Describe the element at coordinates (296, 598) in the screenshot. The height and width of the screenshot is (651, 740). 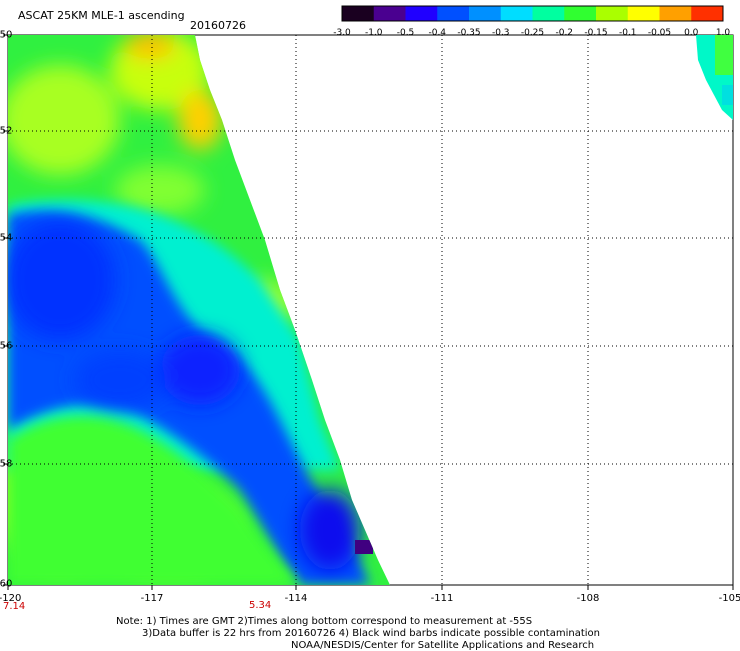
I see `x-label: -114` at that location.